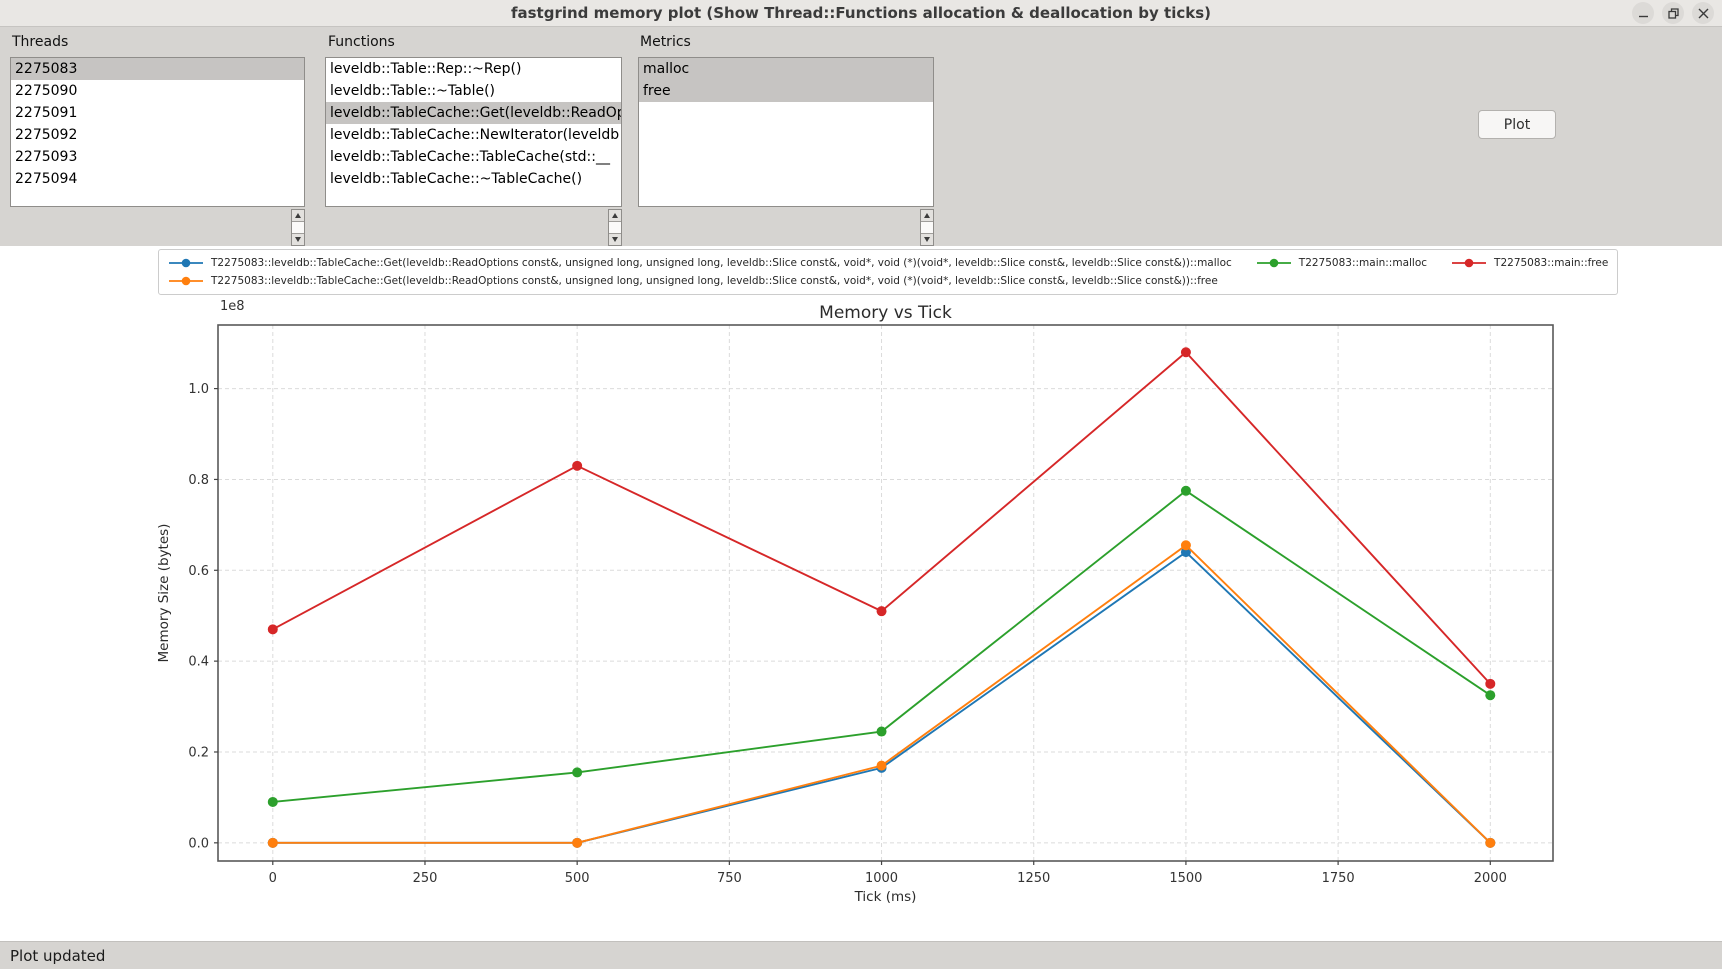 The width and height of the screenshot is (1722, 969). I want to click on restore-button, so click(1673, 13).